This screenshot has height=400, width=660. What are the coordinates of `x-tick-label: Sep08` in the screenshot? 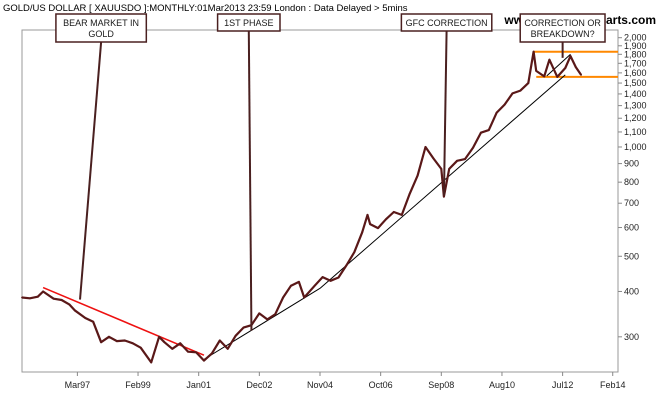 It's located at (441, 385).